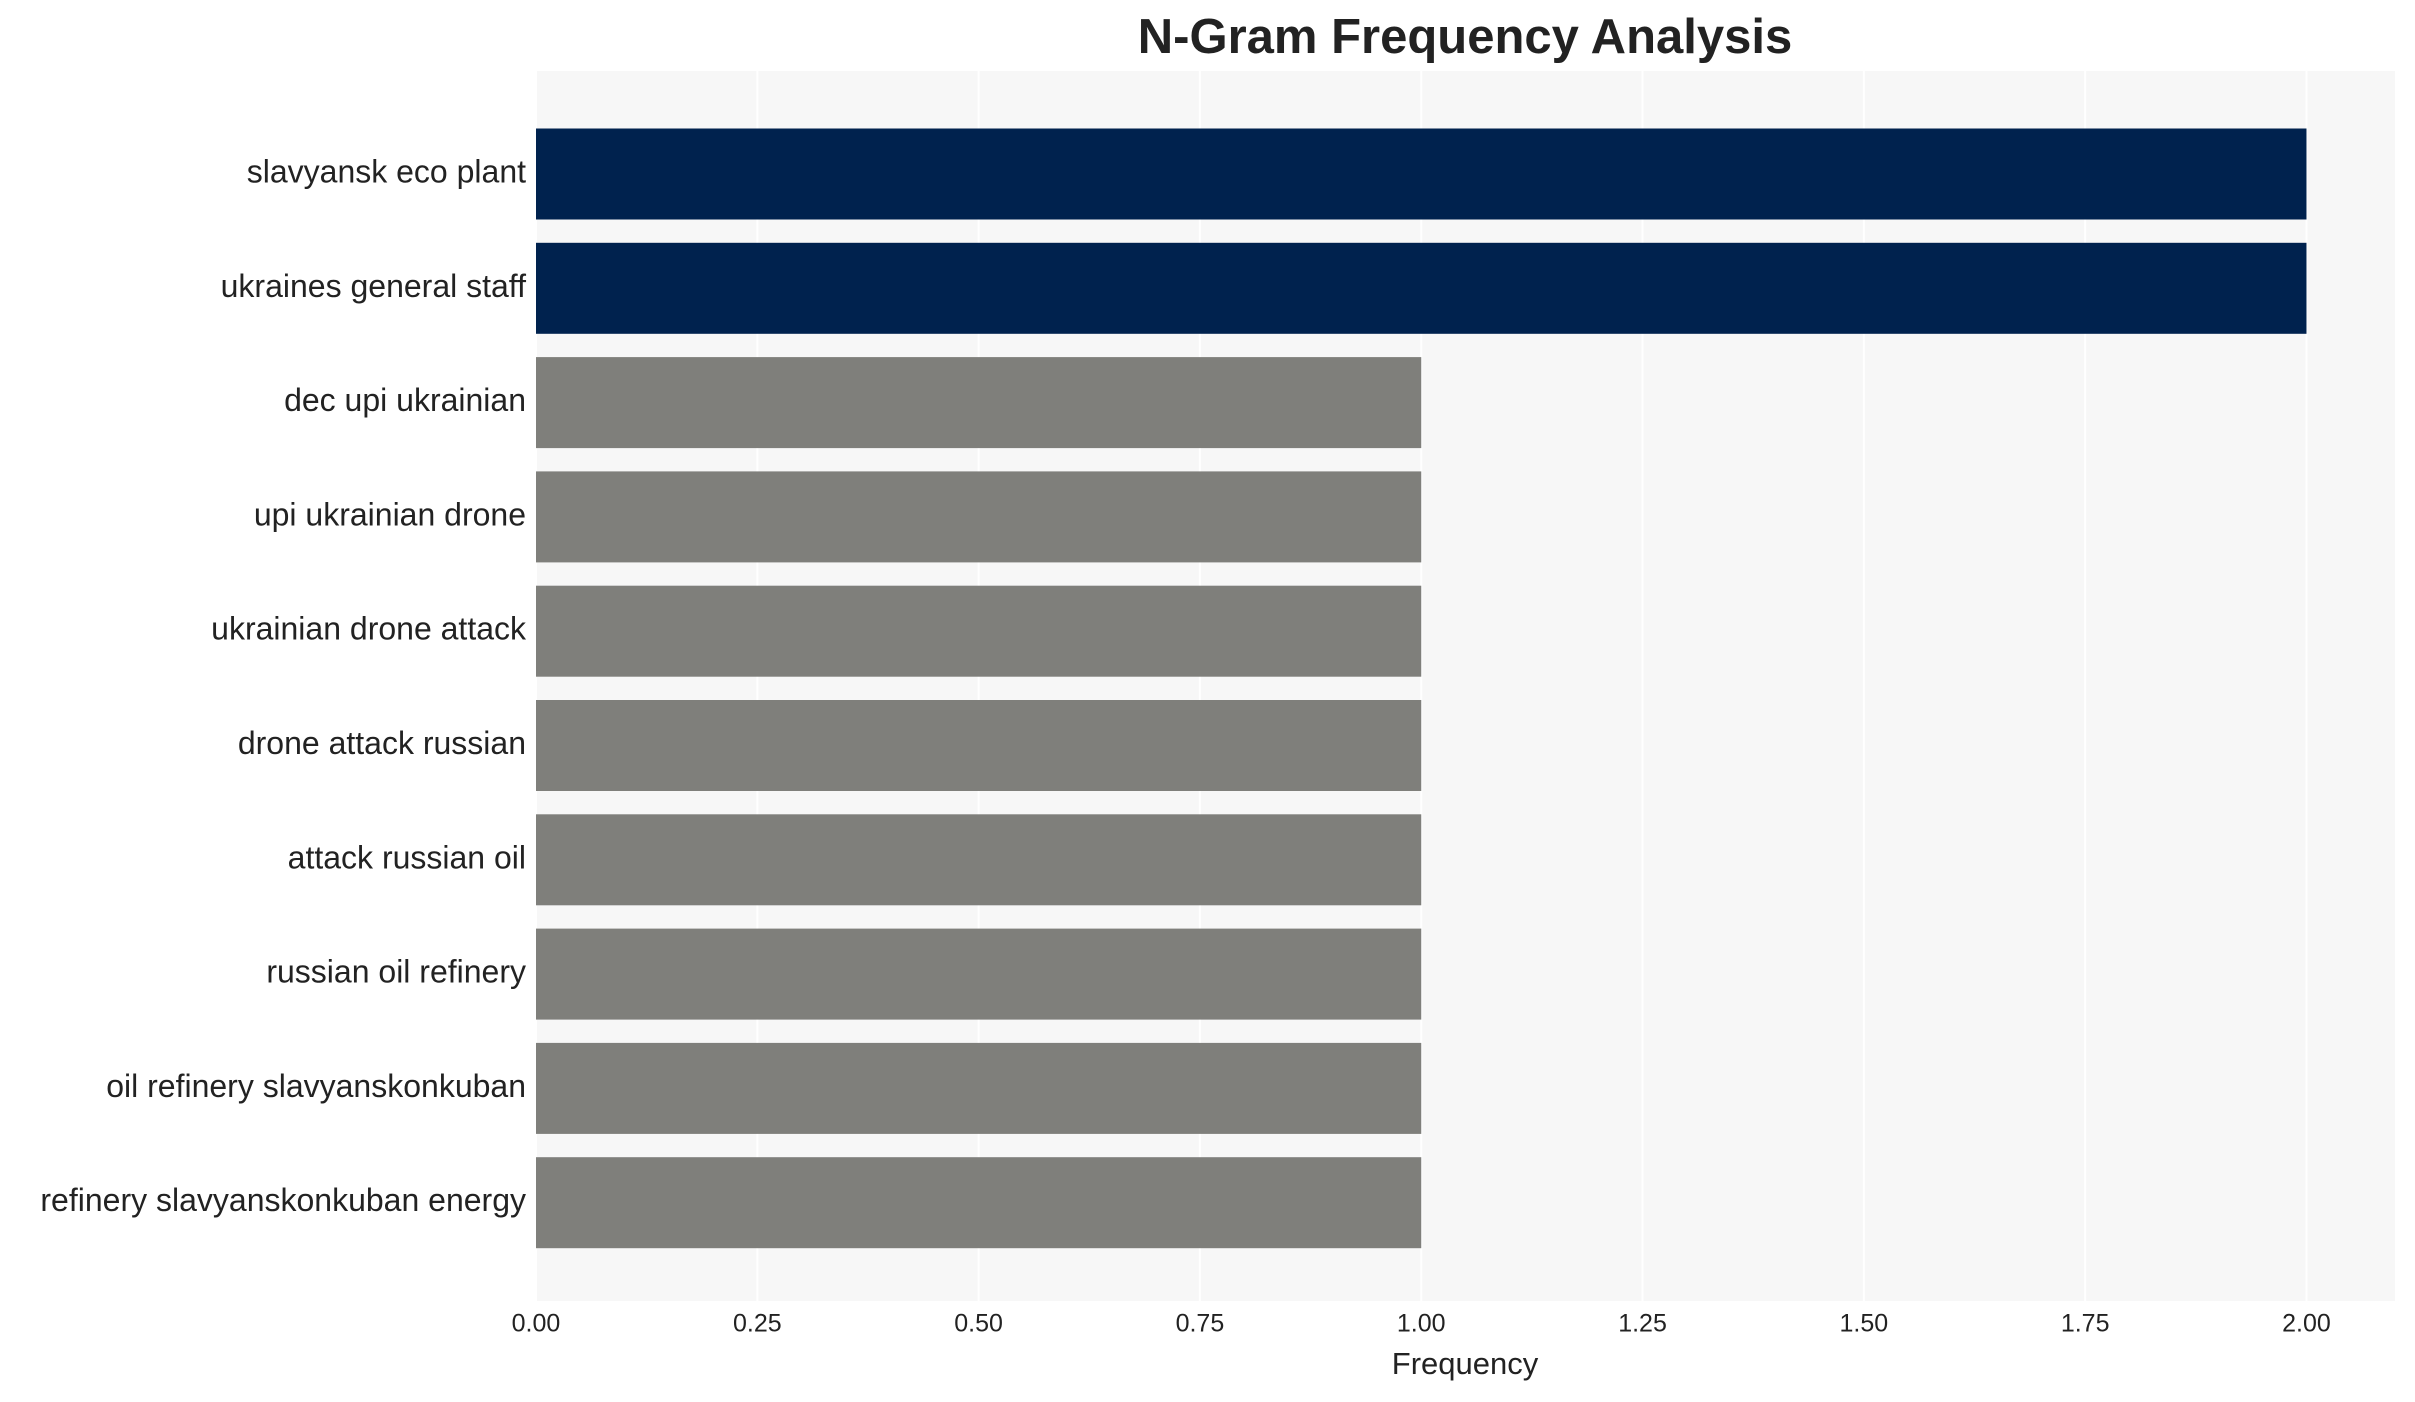 This screenshot has height=1402, width=2415. I want to click on x-tick-label: 0.75, so click(1200, 1324).